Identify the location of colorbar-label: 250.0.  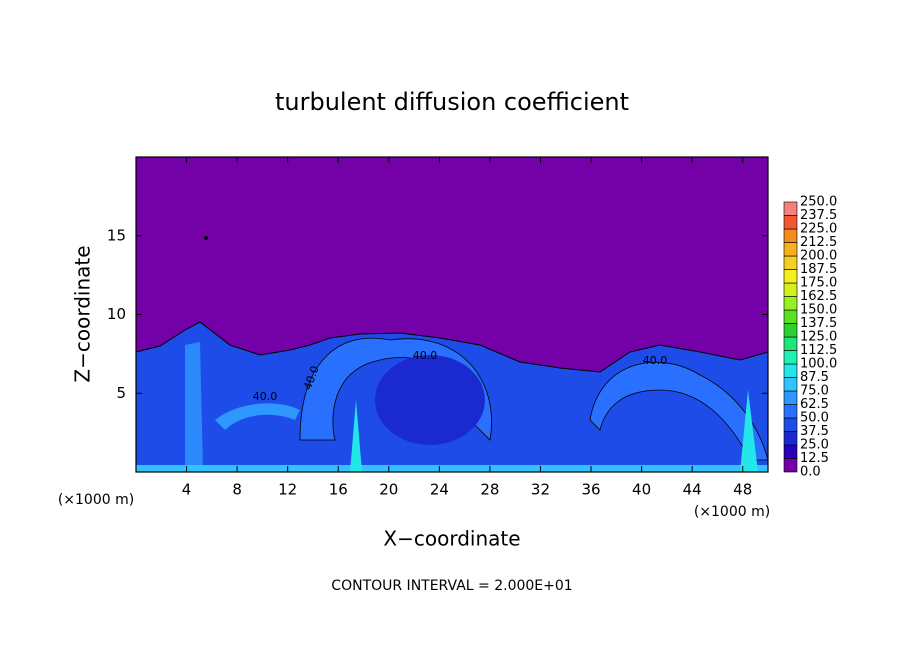
(818, 202).